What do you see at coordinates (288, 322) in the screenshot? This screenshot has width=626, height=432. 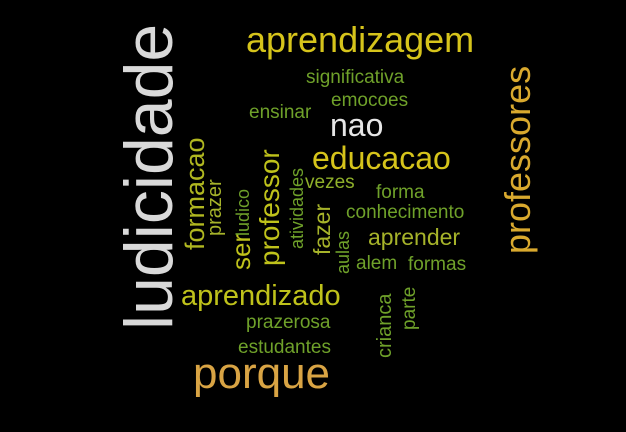 I see `word-prazerosa: prazerosa` at bounding box center [288, 322].